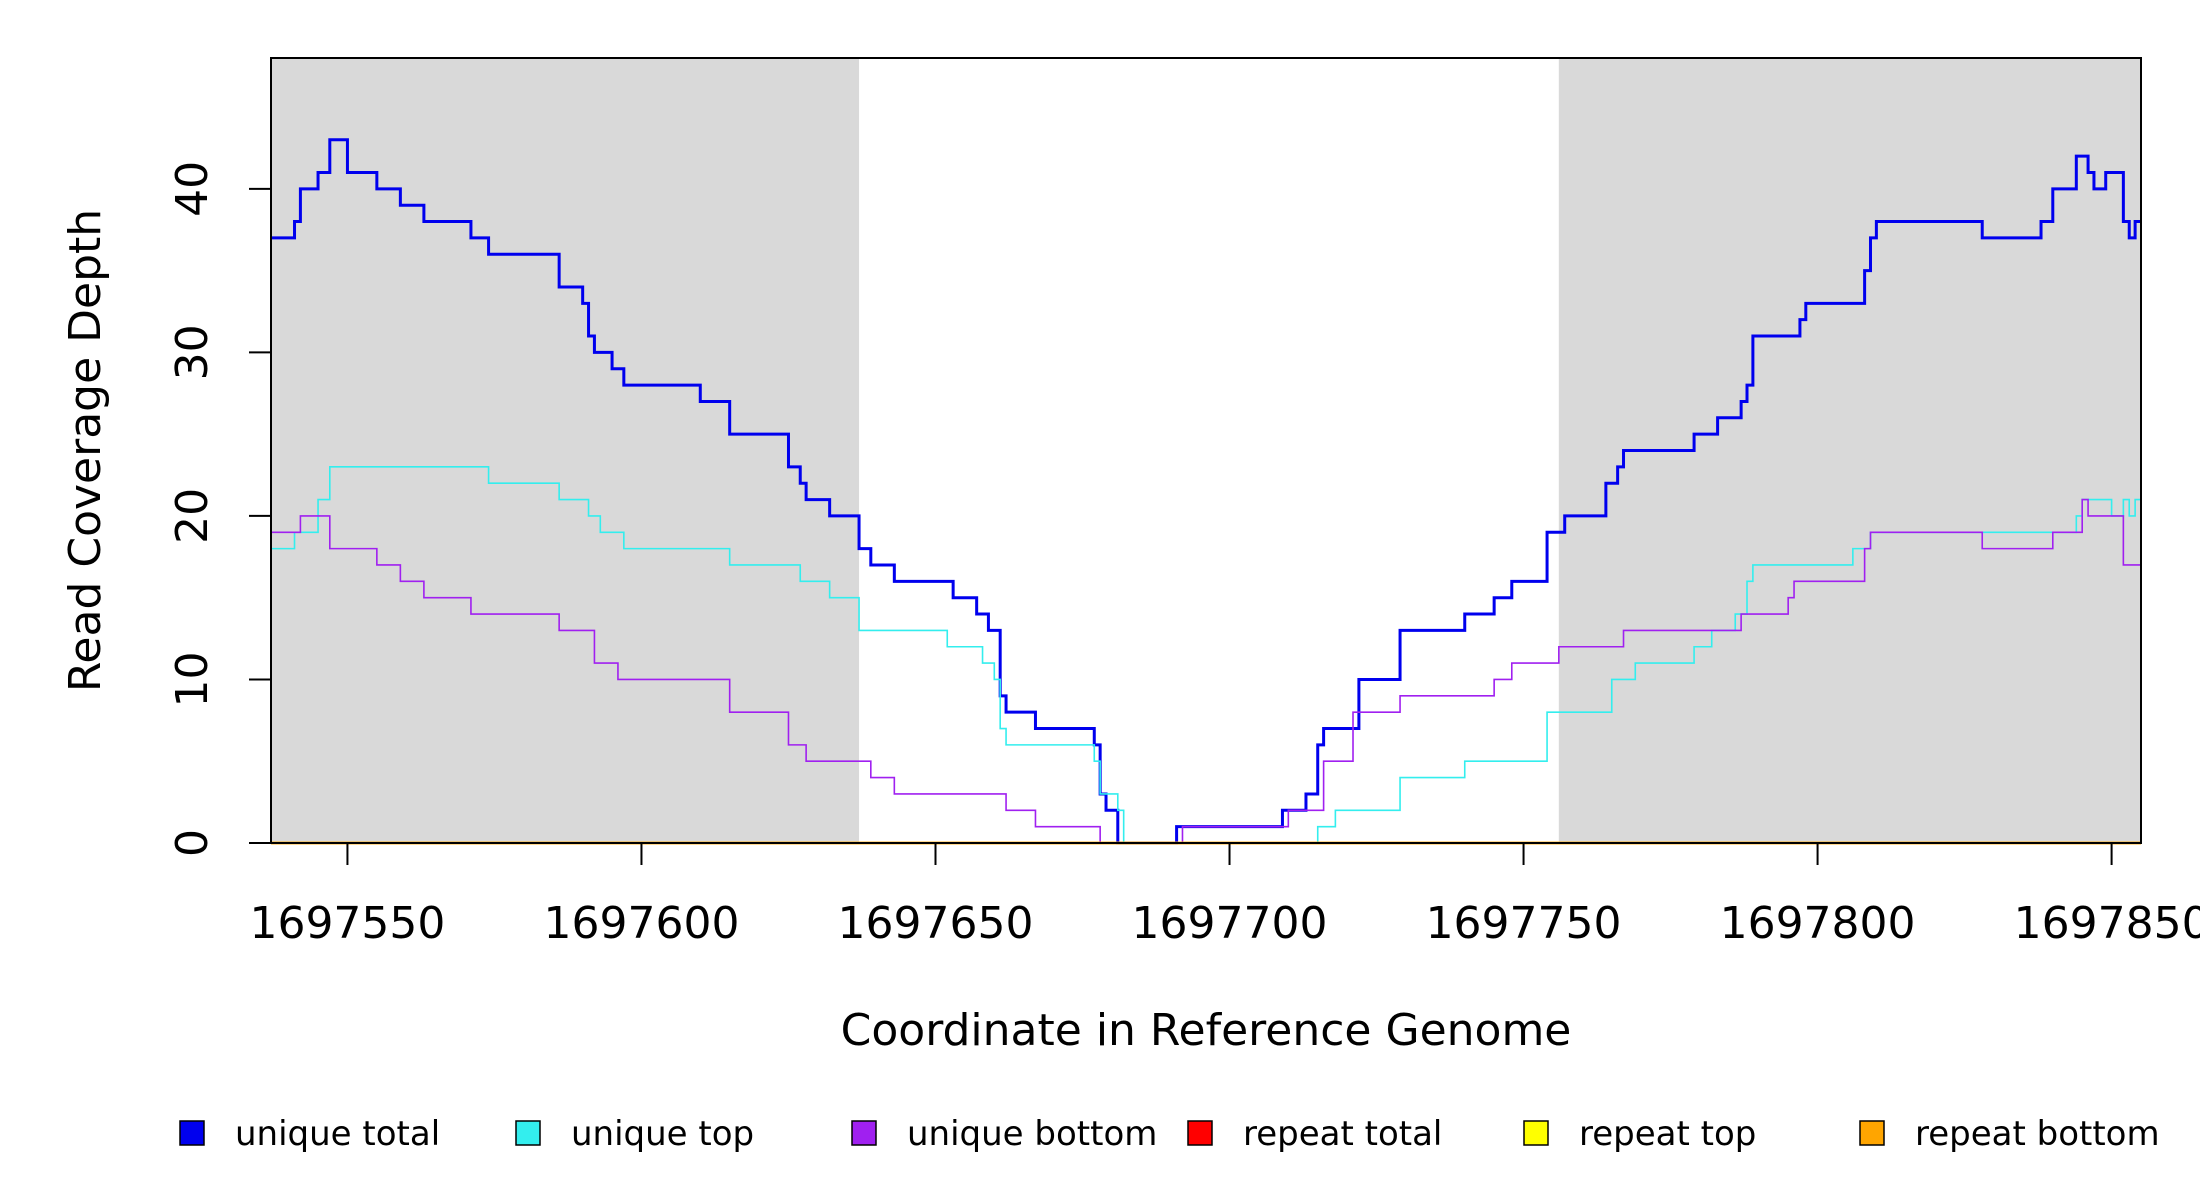 The width and height of the screenshot is (2200, 1200). I want to click on legend-label-unique-bottom: unique bottom, so click(1032, 1134).